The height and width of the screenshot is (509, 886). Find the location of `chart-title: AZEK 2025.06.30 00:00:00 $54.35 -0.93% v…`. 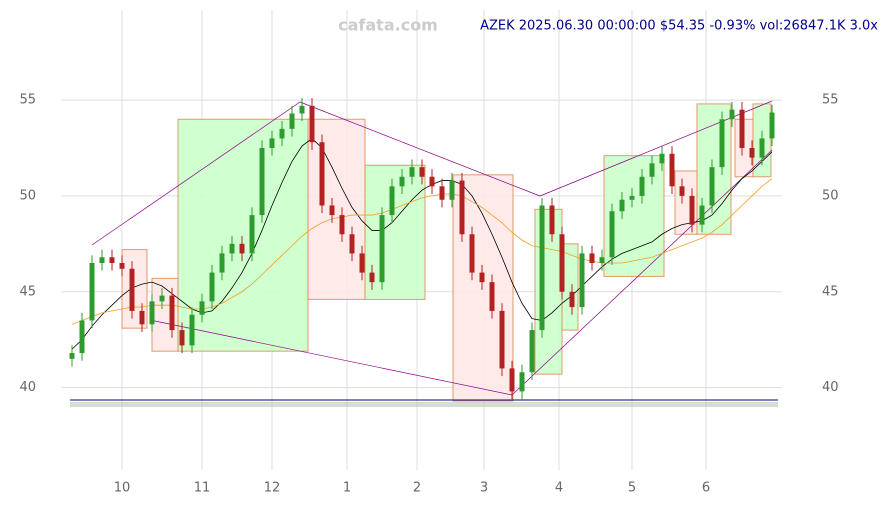

chart-title: AZEK 2025.06.30 00:00:00 $54.35 -0.93% v… is located at coordinates (679, 26).